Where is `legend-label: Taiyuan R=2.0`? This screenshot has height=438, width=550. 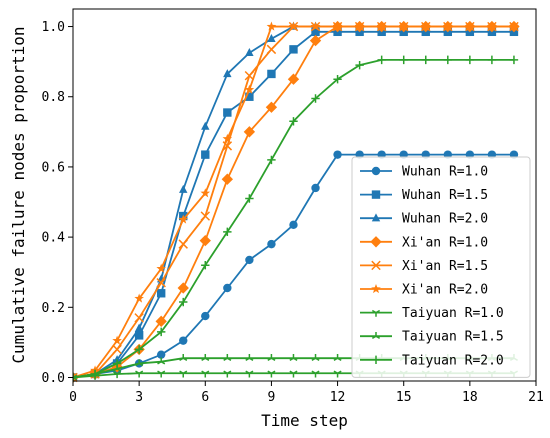
legend-label: Taiyuan R=2.0 is located at coordinates (453, 360).